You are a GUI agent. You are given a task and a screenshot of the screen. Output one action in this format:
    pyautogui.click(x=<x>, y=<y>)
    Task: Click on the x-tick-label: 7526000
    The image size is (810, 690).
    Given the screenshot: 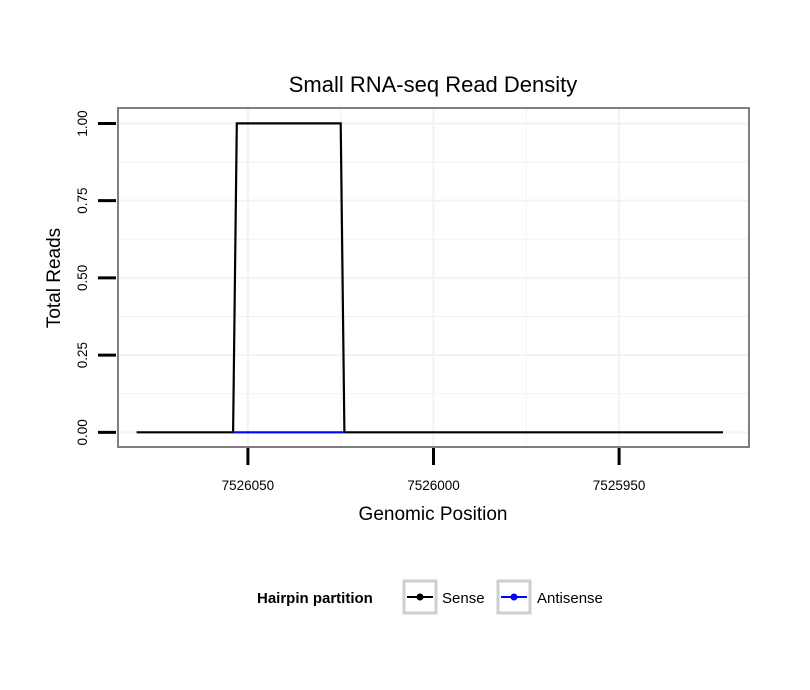 What is the action you would take?
    pyautogui.click(x=433, y=485)
    